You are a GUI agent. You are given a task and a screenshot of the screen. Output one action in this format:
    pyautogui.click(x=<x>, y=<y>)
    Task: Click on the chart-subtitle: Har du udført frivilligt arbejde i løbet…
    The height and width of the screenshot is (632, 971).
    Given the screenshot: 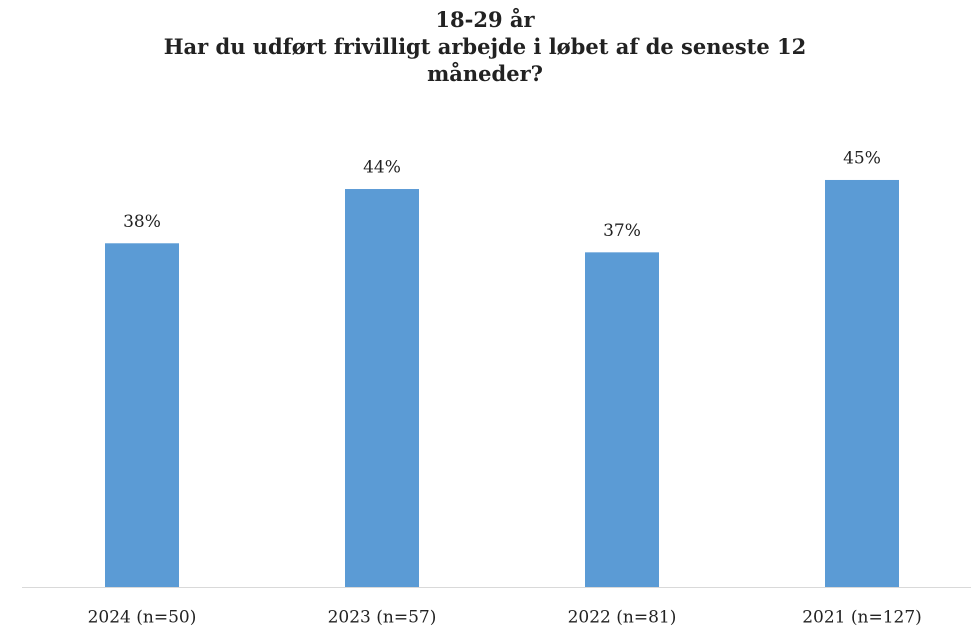 What is the action you would take?
    pyautogui.click(x=485, y=60)
    